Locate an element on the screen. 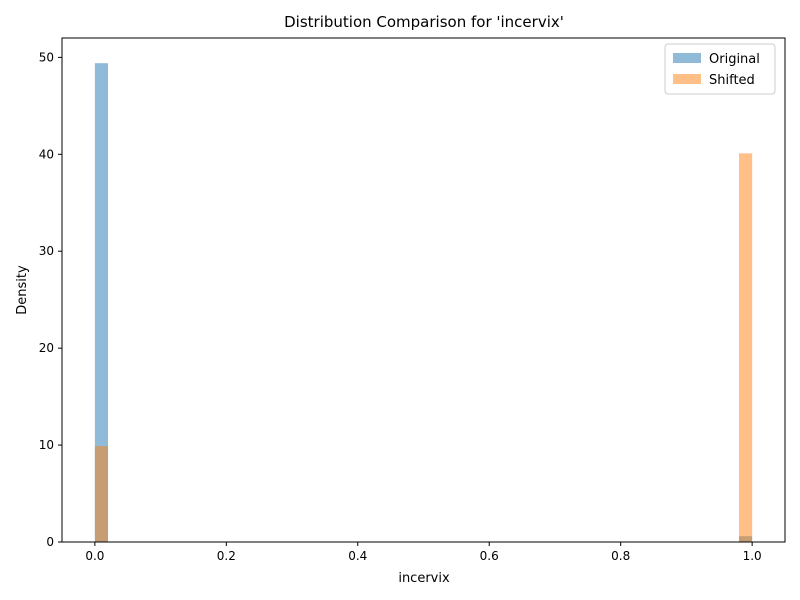 The width and height of the screenshot is (800, 600). legend-swatch-original is located at coordinates (687, 58).